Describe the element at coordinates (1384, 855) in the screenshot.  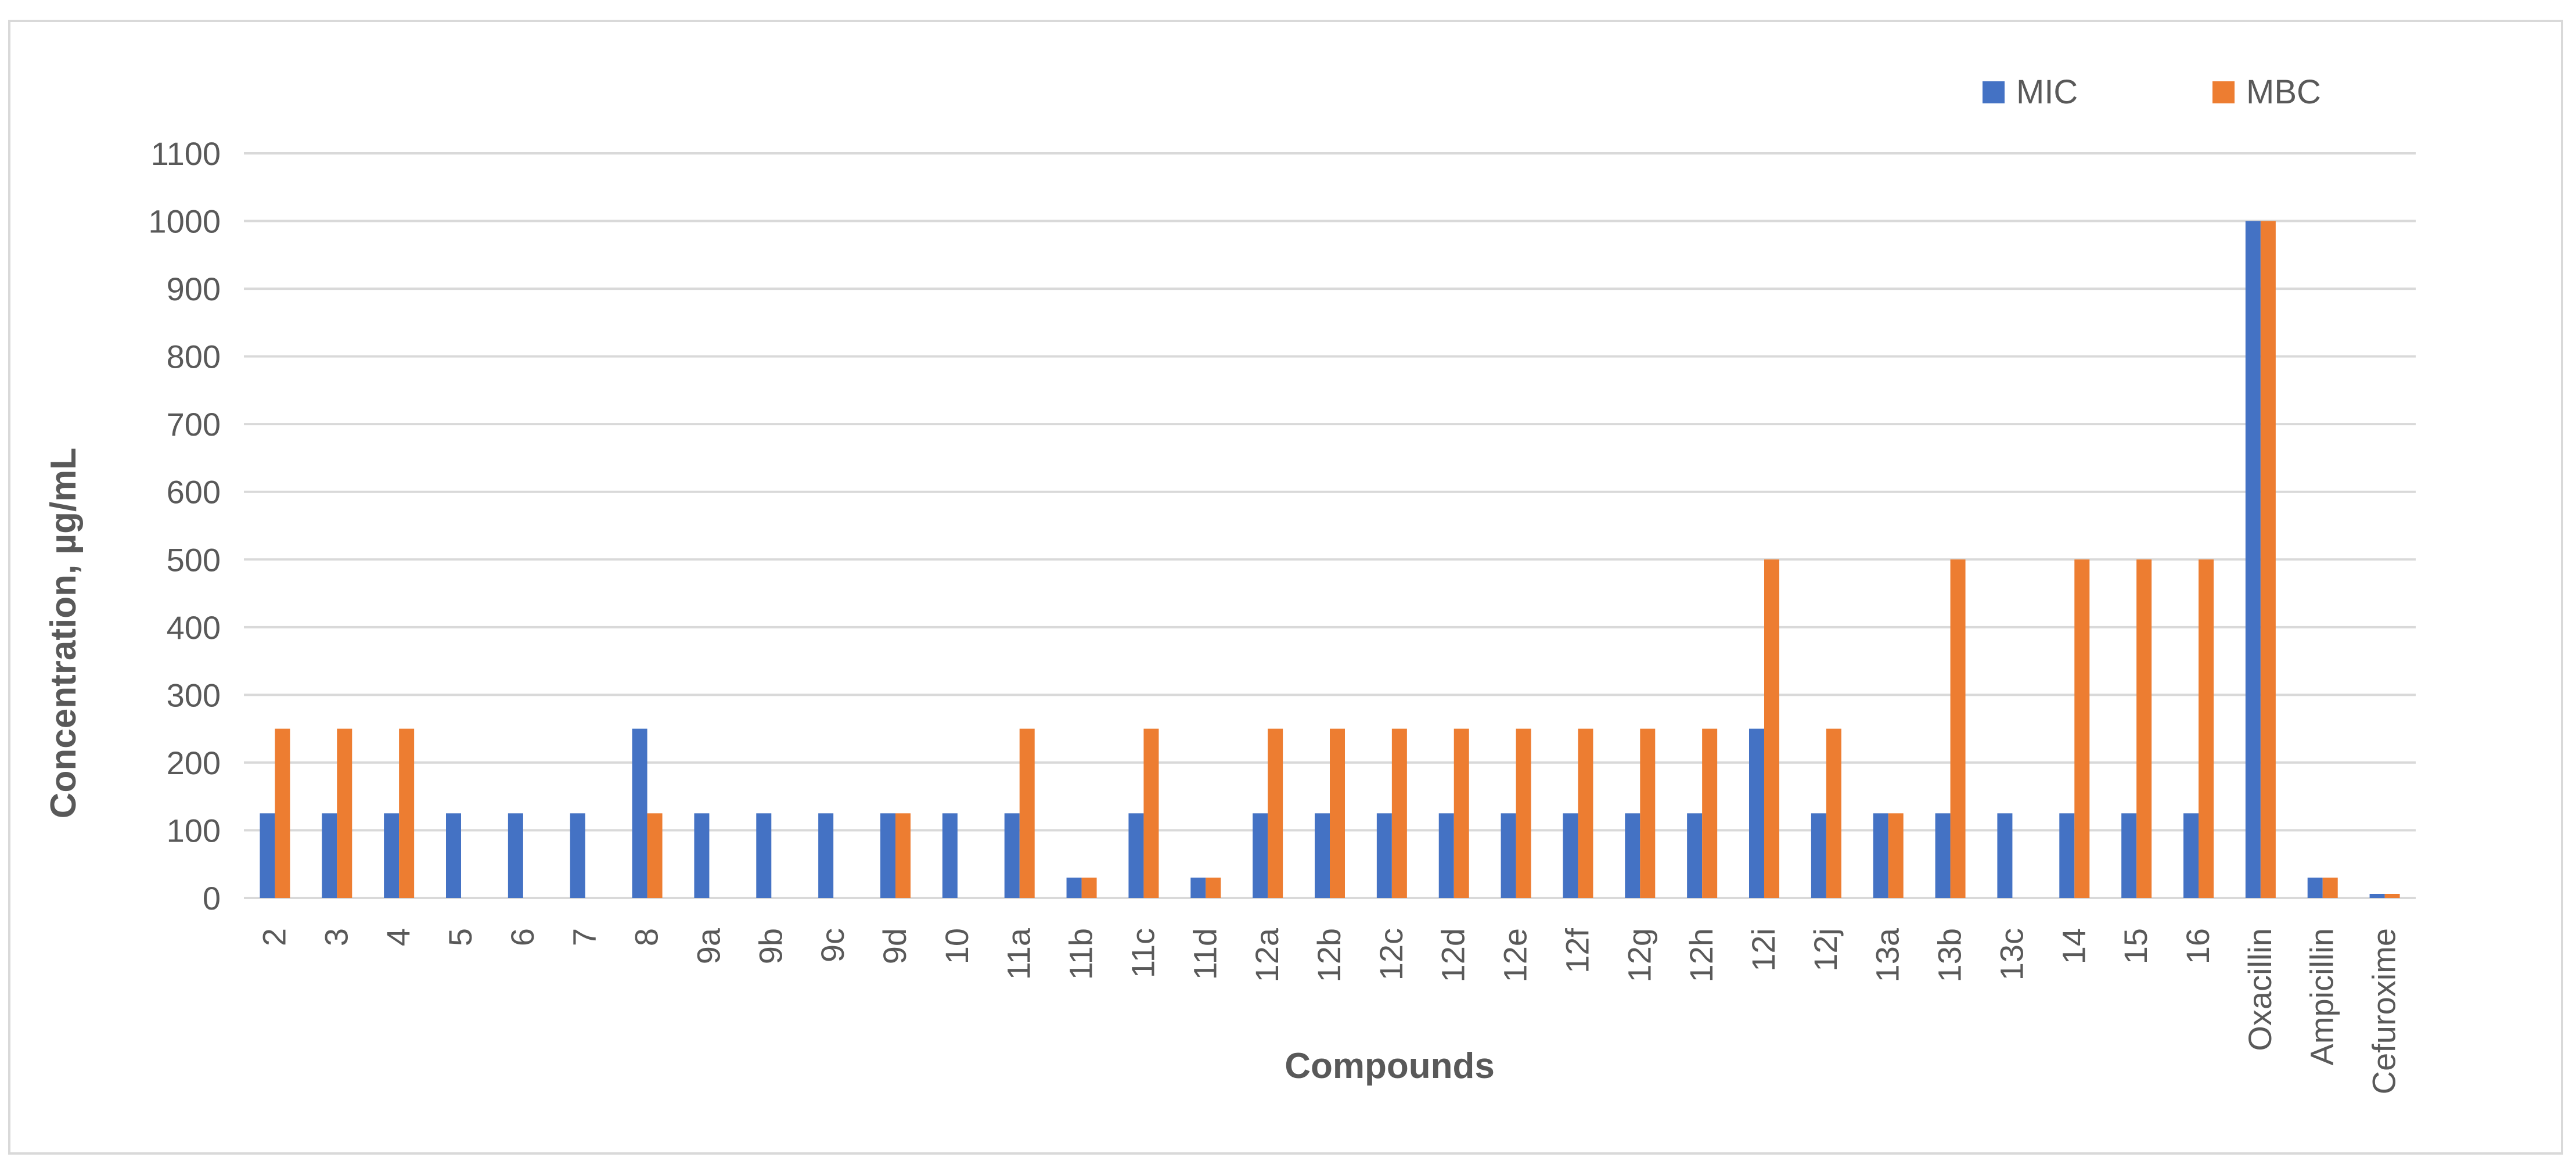
I see `bar-mic-12c` at that location.